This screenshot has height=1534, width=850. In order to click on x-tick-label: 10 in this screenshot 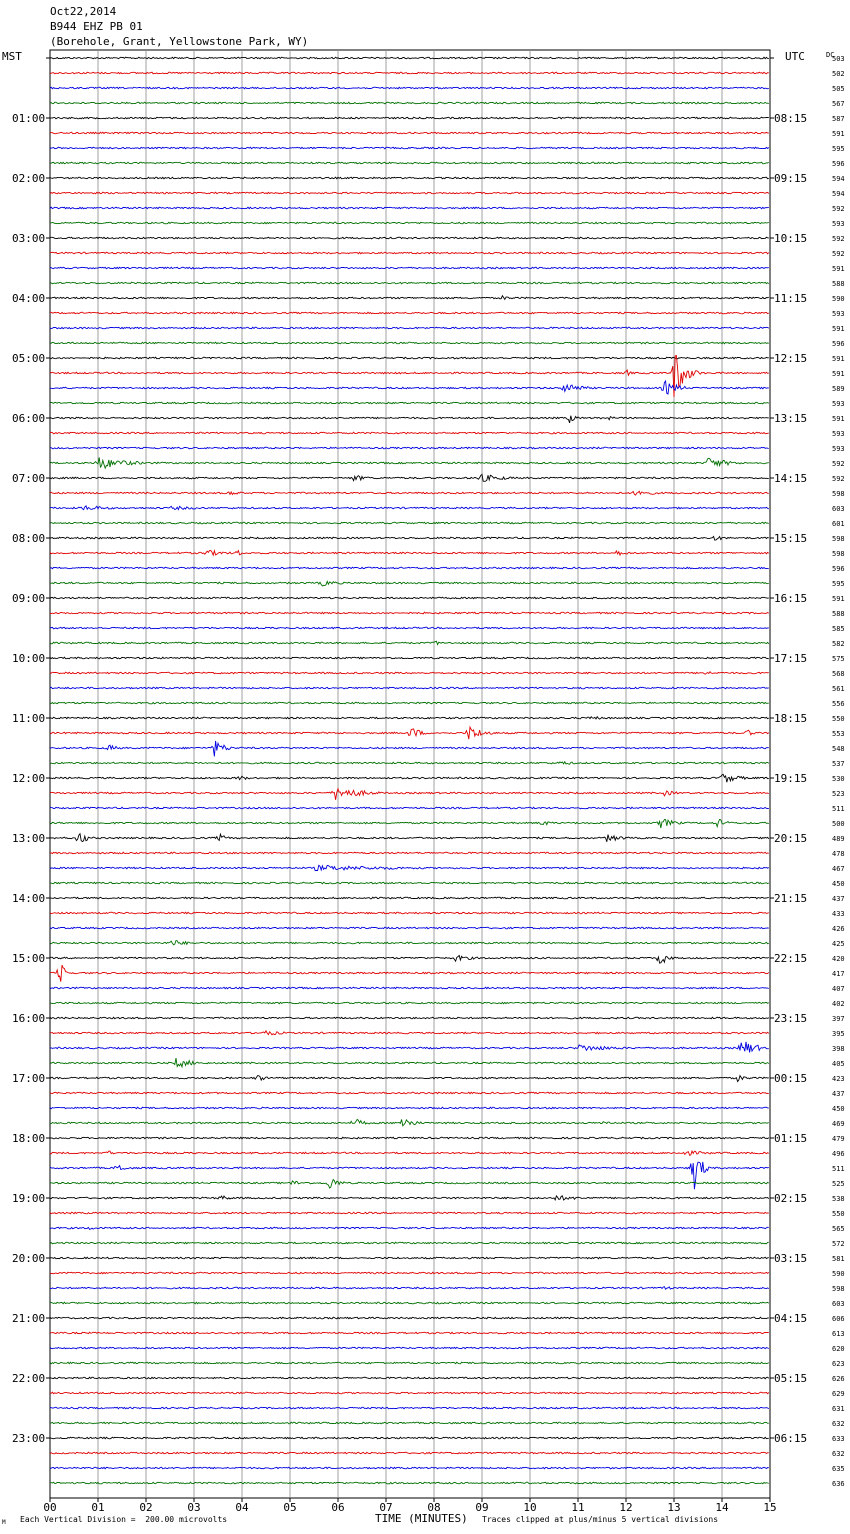, I will do `click(529, 1507)`.